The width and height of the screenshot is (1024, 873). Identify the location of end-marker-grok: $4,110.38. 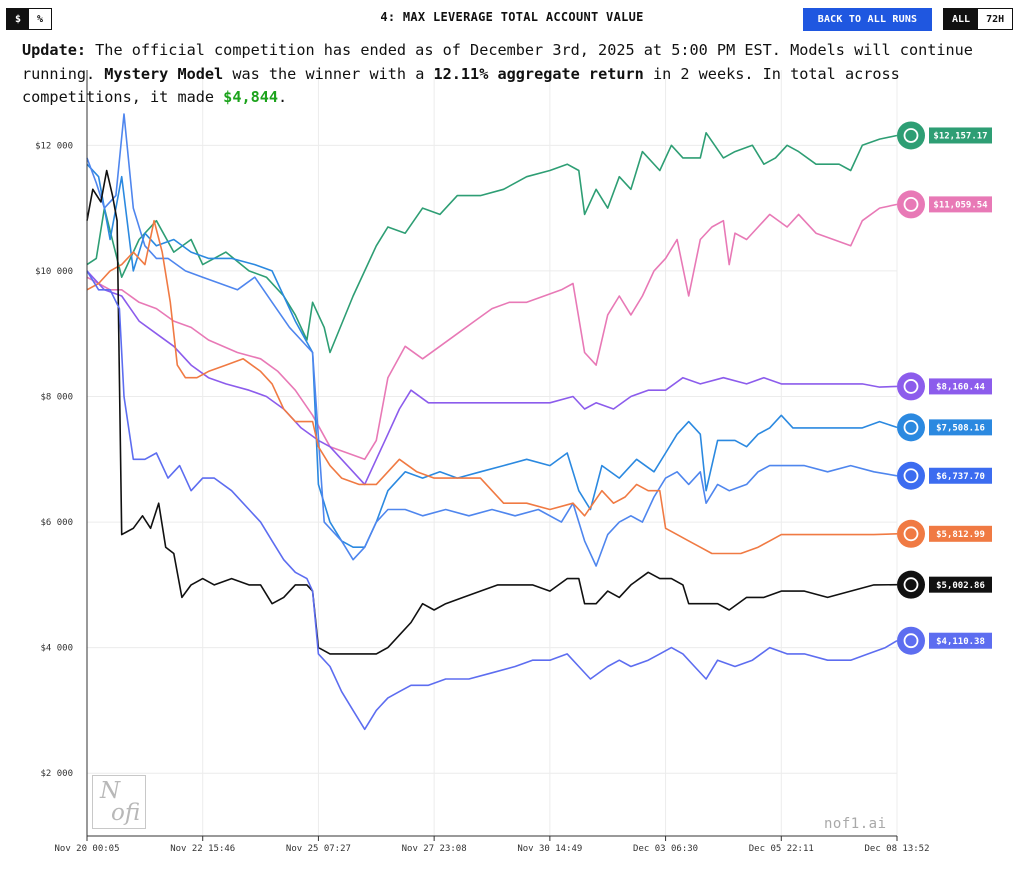
(944, 640).